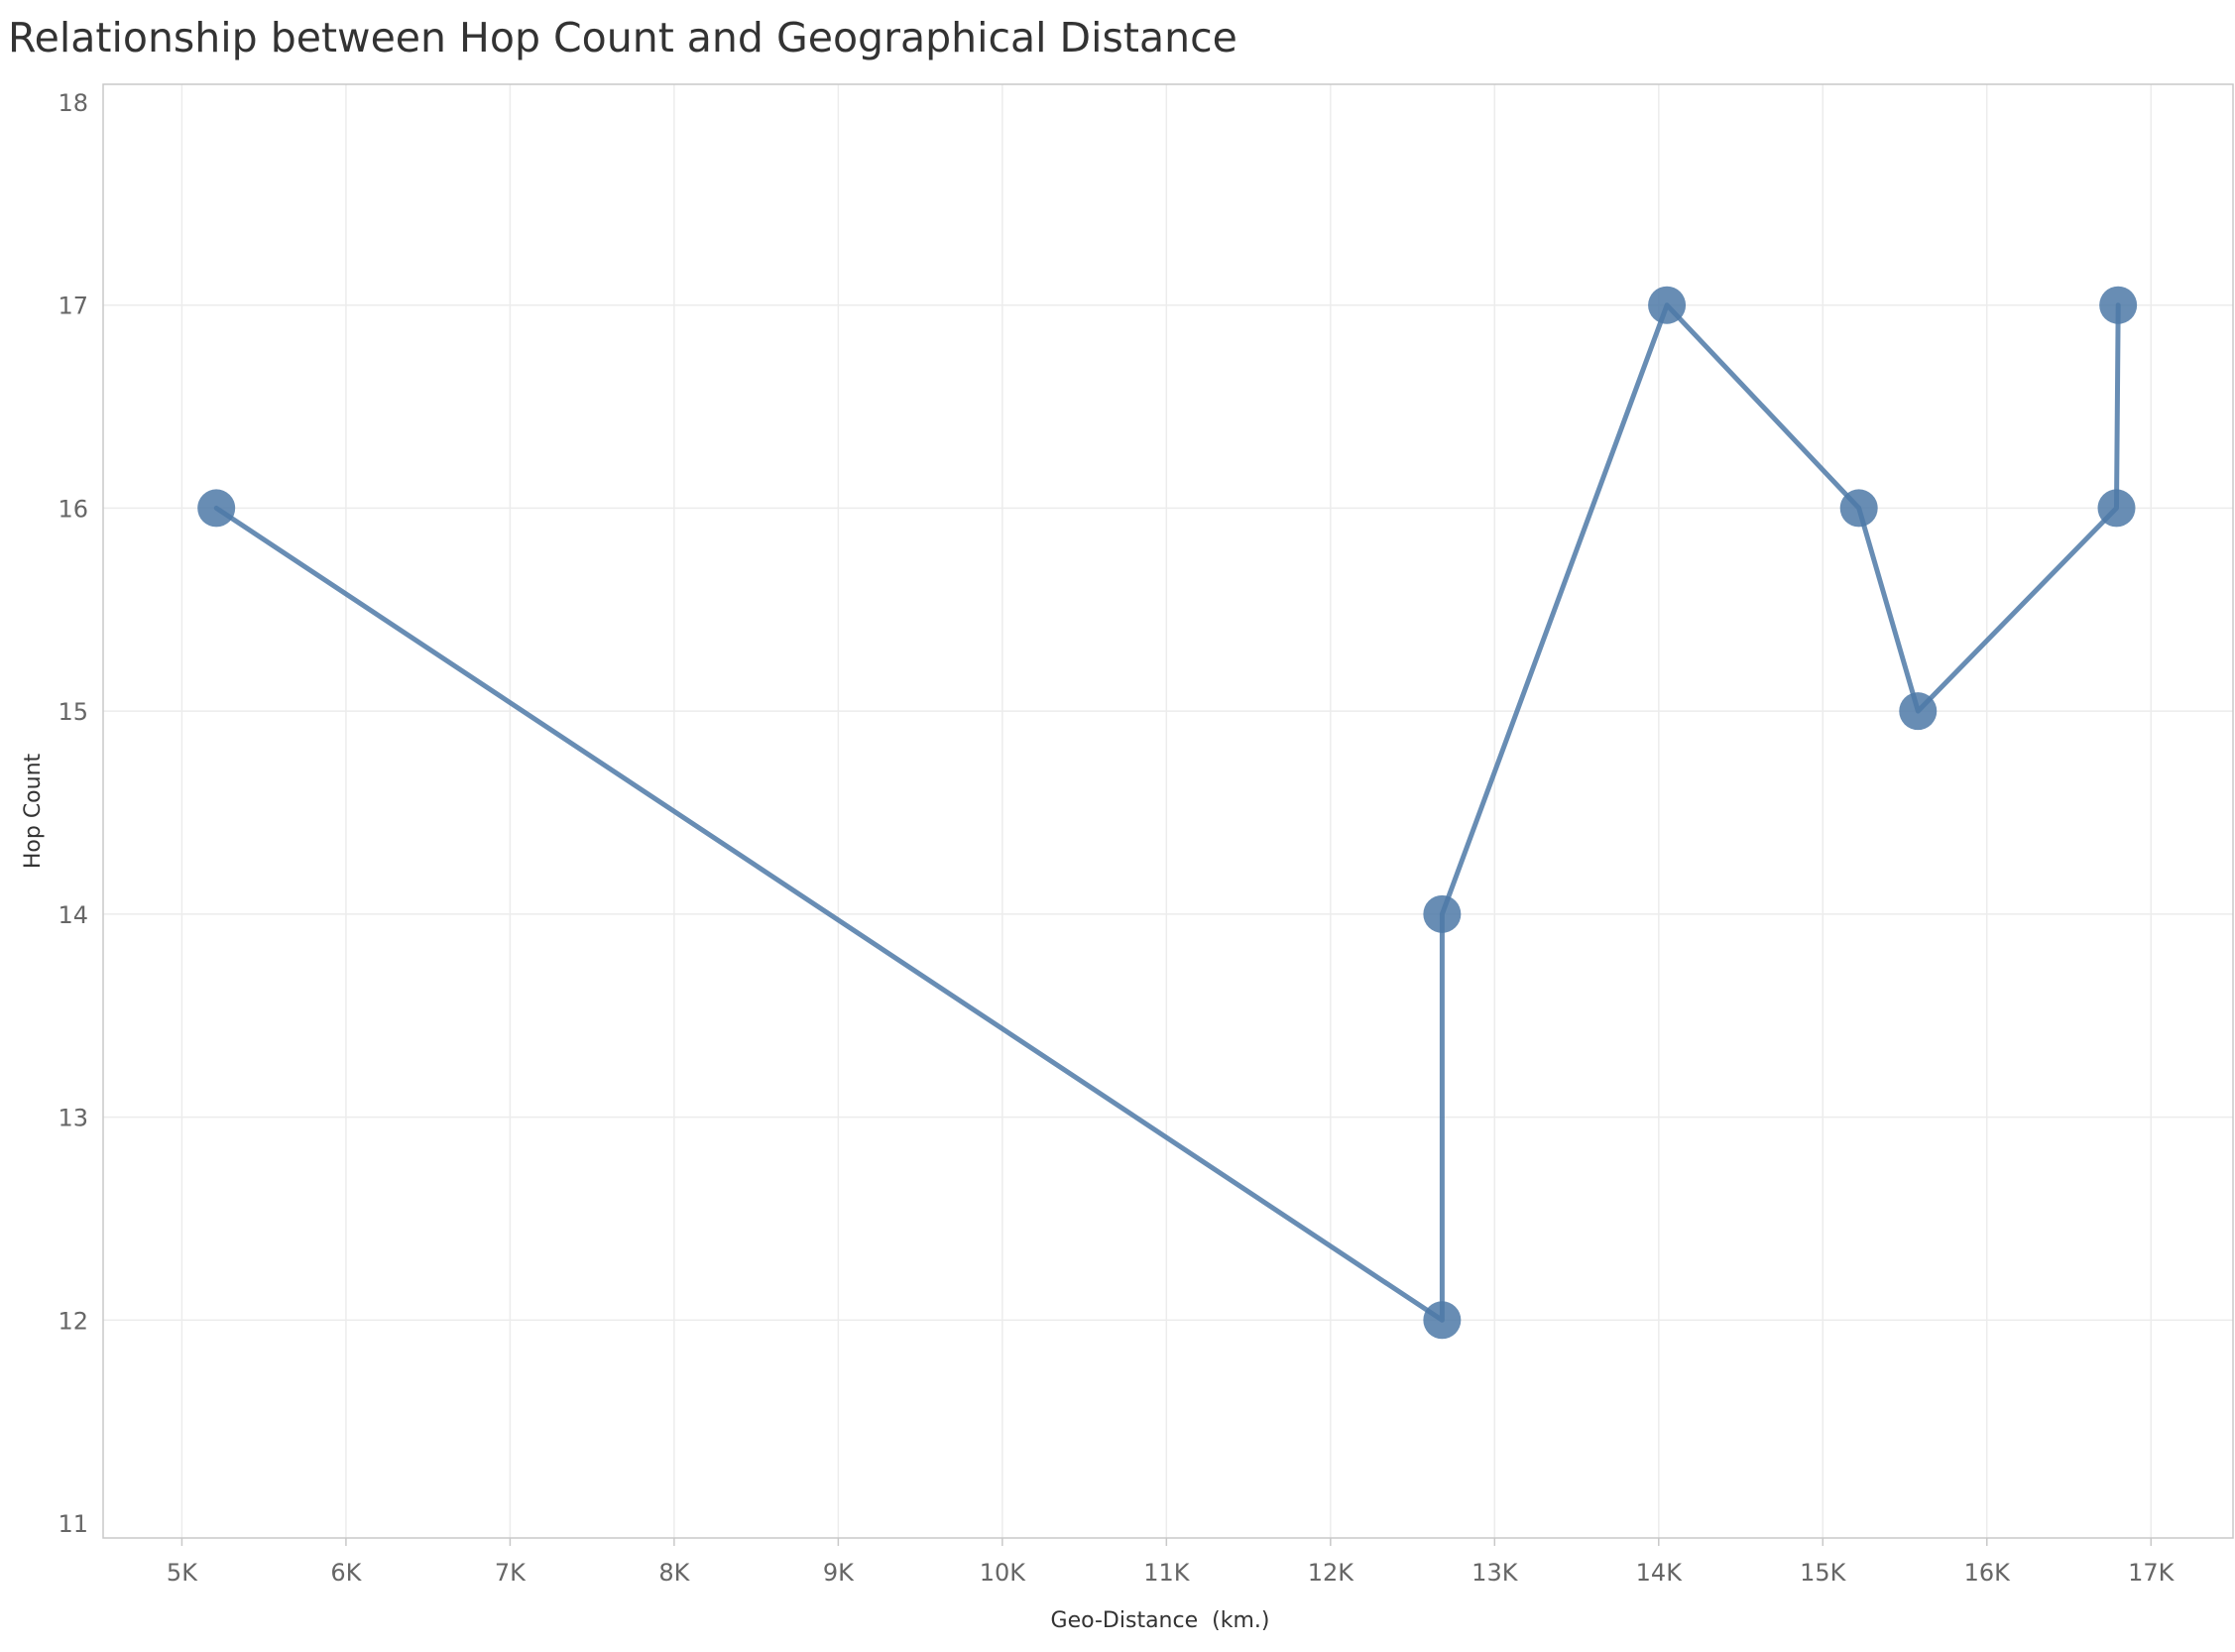 Image resolution: width=2235 pixels, height=1652 pixels. Describe the element at coordinates (182, 1573) in the screenshot. I see `x-tick-label: 5K` at that location.